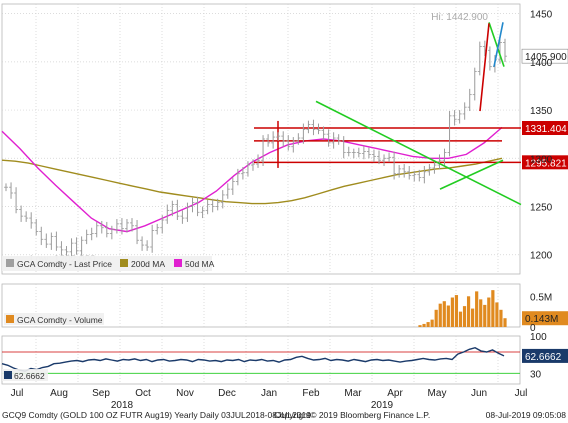 Image resolution: width=568 pixels, height=423 pixels. I want to click on month-tick-label: Mar, so click(353, 393).